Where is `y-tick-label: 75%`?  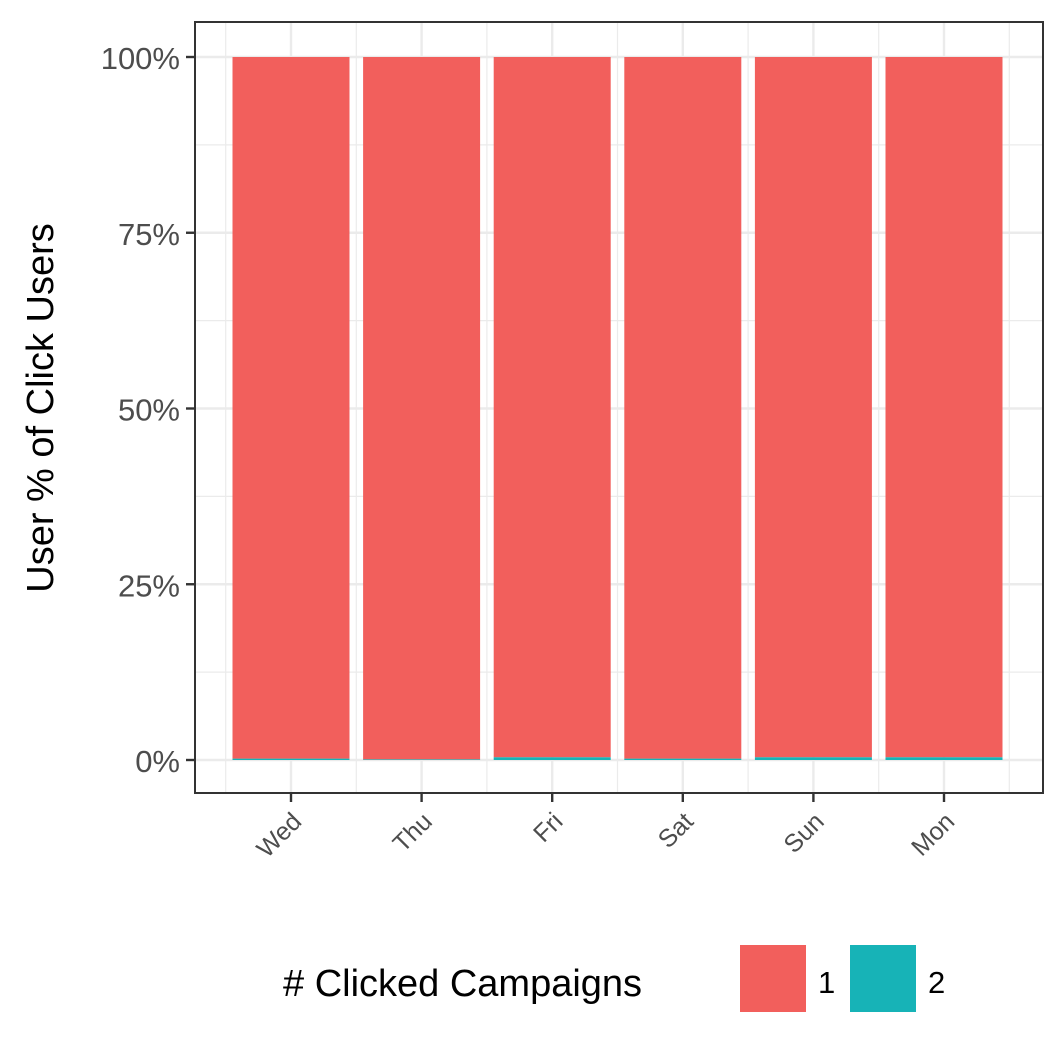 y-tick-label: 75% is located at coordinates (149, 234).